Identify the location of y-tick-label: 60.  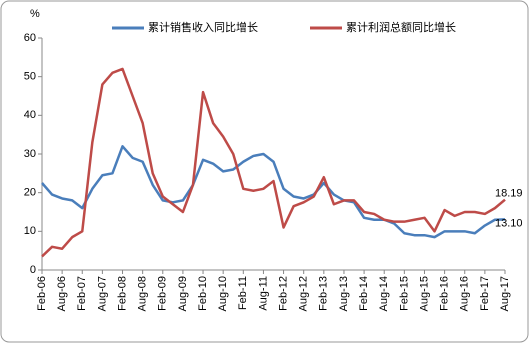
(30, 38).